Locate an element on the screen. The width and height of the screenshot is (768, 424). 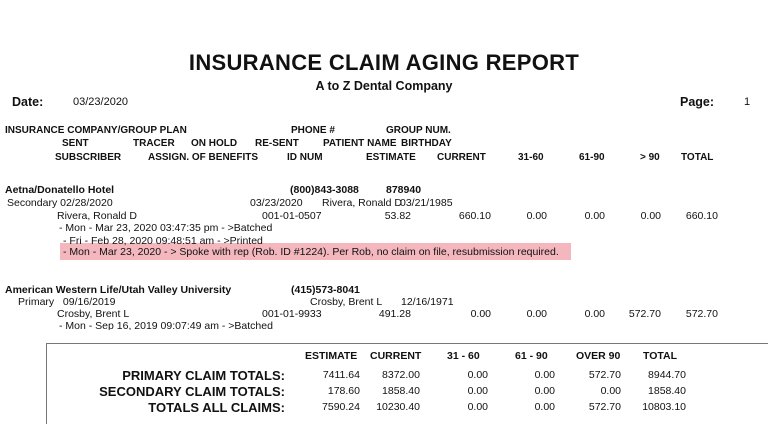
header-subscriber: SUBSCRIBER is located at coordinates (88, 157).